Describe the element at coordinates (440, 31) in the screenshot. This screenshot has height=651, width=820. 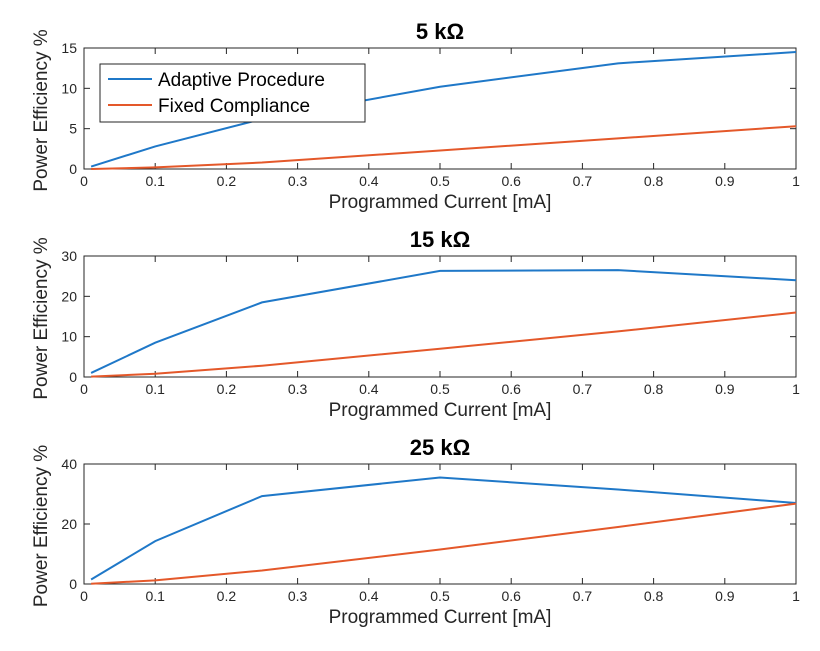
I see `subplot-title: 5 kΩ` at that location.